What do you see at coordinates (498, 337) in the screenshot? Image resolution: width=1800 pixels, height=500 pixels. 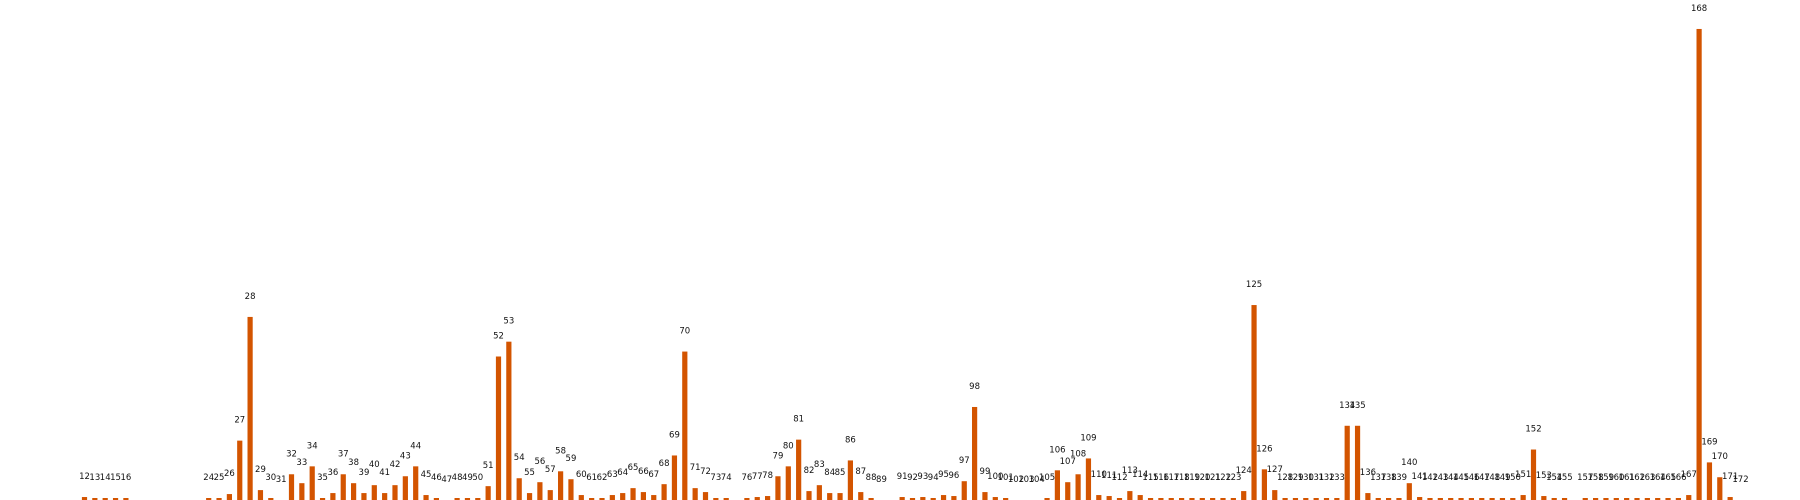 I see `data-label-52: 52` at bounding box center [498, 337].